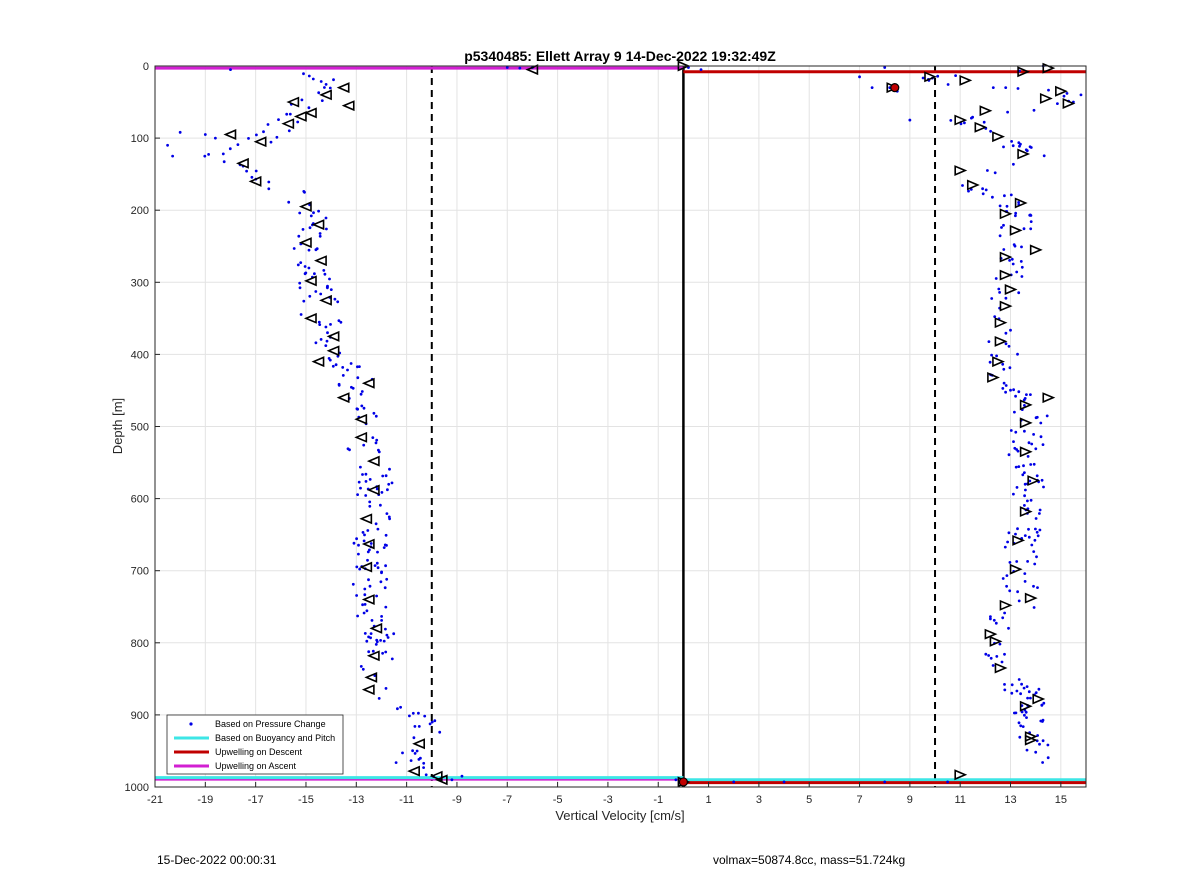  Describe the element at coordinates (809, 800) in the screenshot. I see `x-tick-label: 5` at that location.